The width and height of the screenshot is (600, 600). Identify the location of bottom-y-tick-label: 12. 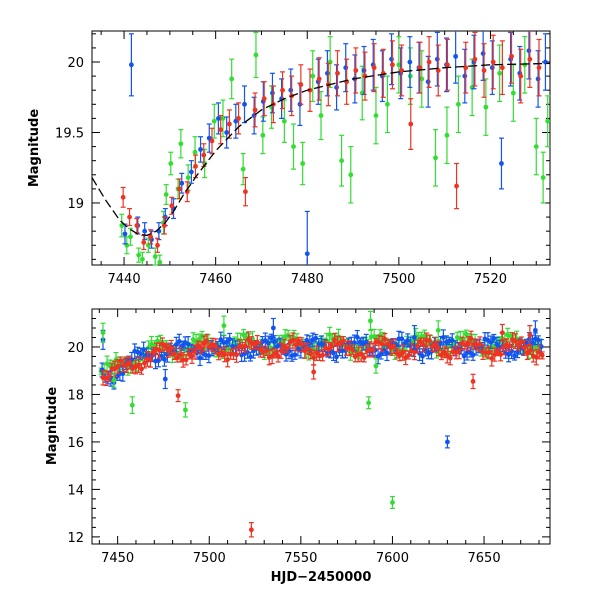
(75, 538).